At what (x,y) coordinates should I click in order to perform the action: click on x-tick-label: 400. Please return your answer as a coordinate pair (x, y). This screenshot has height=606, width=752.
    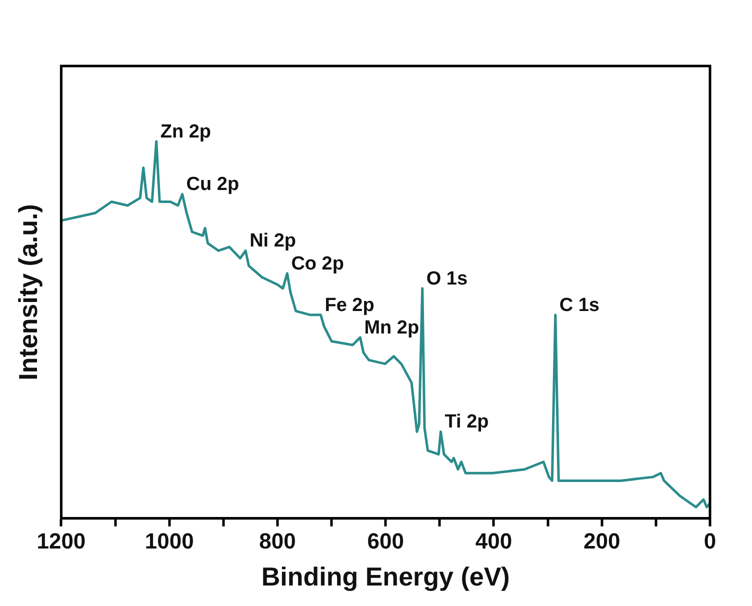
    Looking at the image, I should click on (493, 541).